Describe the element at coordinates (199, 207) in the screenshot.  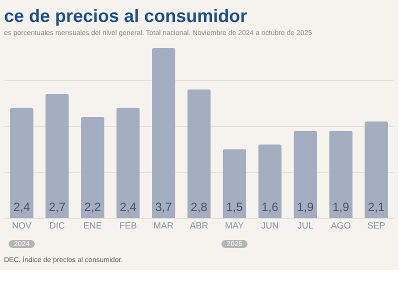
I see `data-label: 2,8` at that location.